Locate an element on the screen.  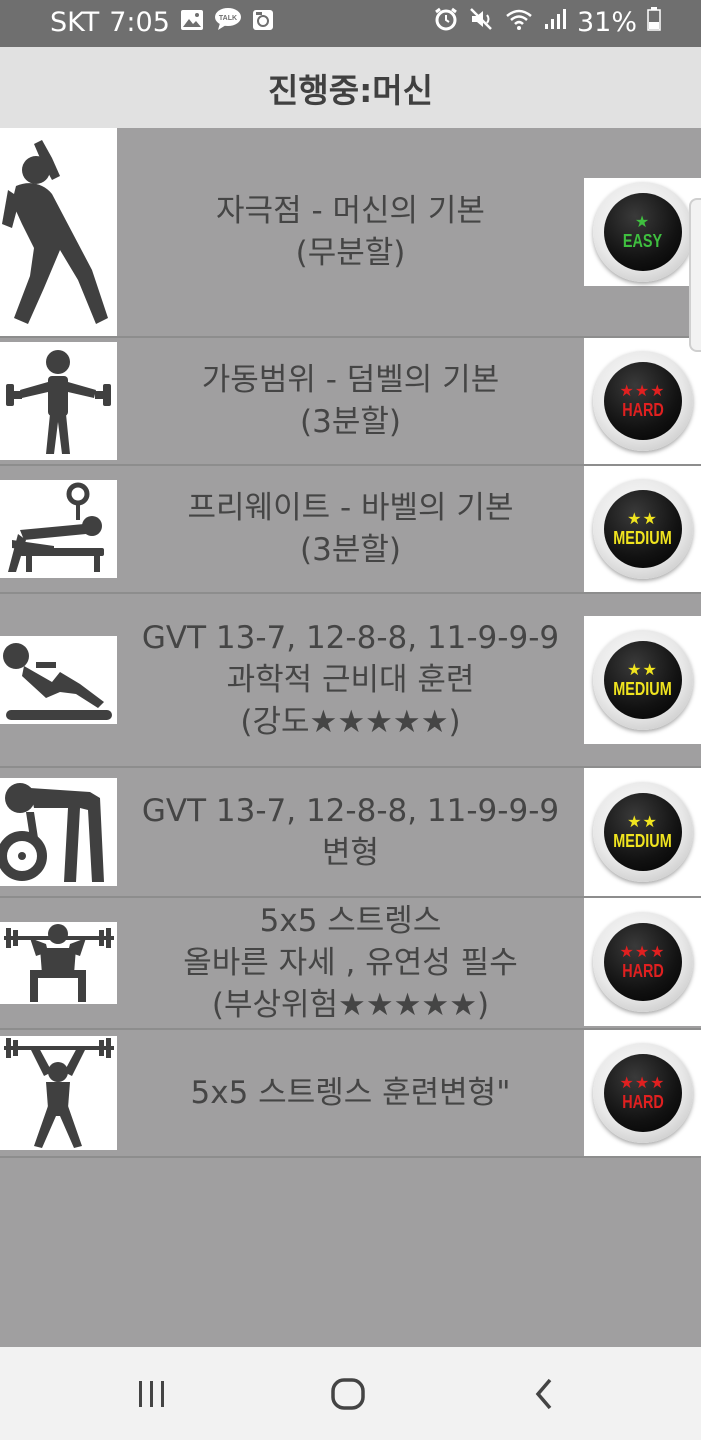
difficulty-label: EASY is located at coordinates (642, 241).